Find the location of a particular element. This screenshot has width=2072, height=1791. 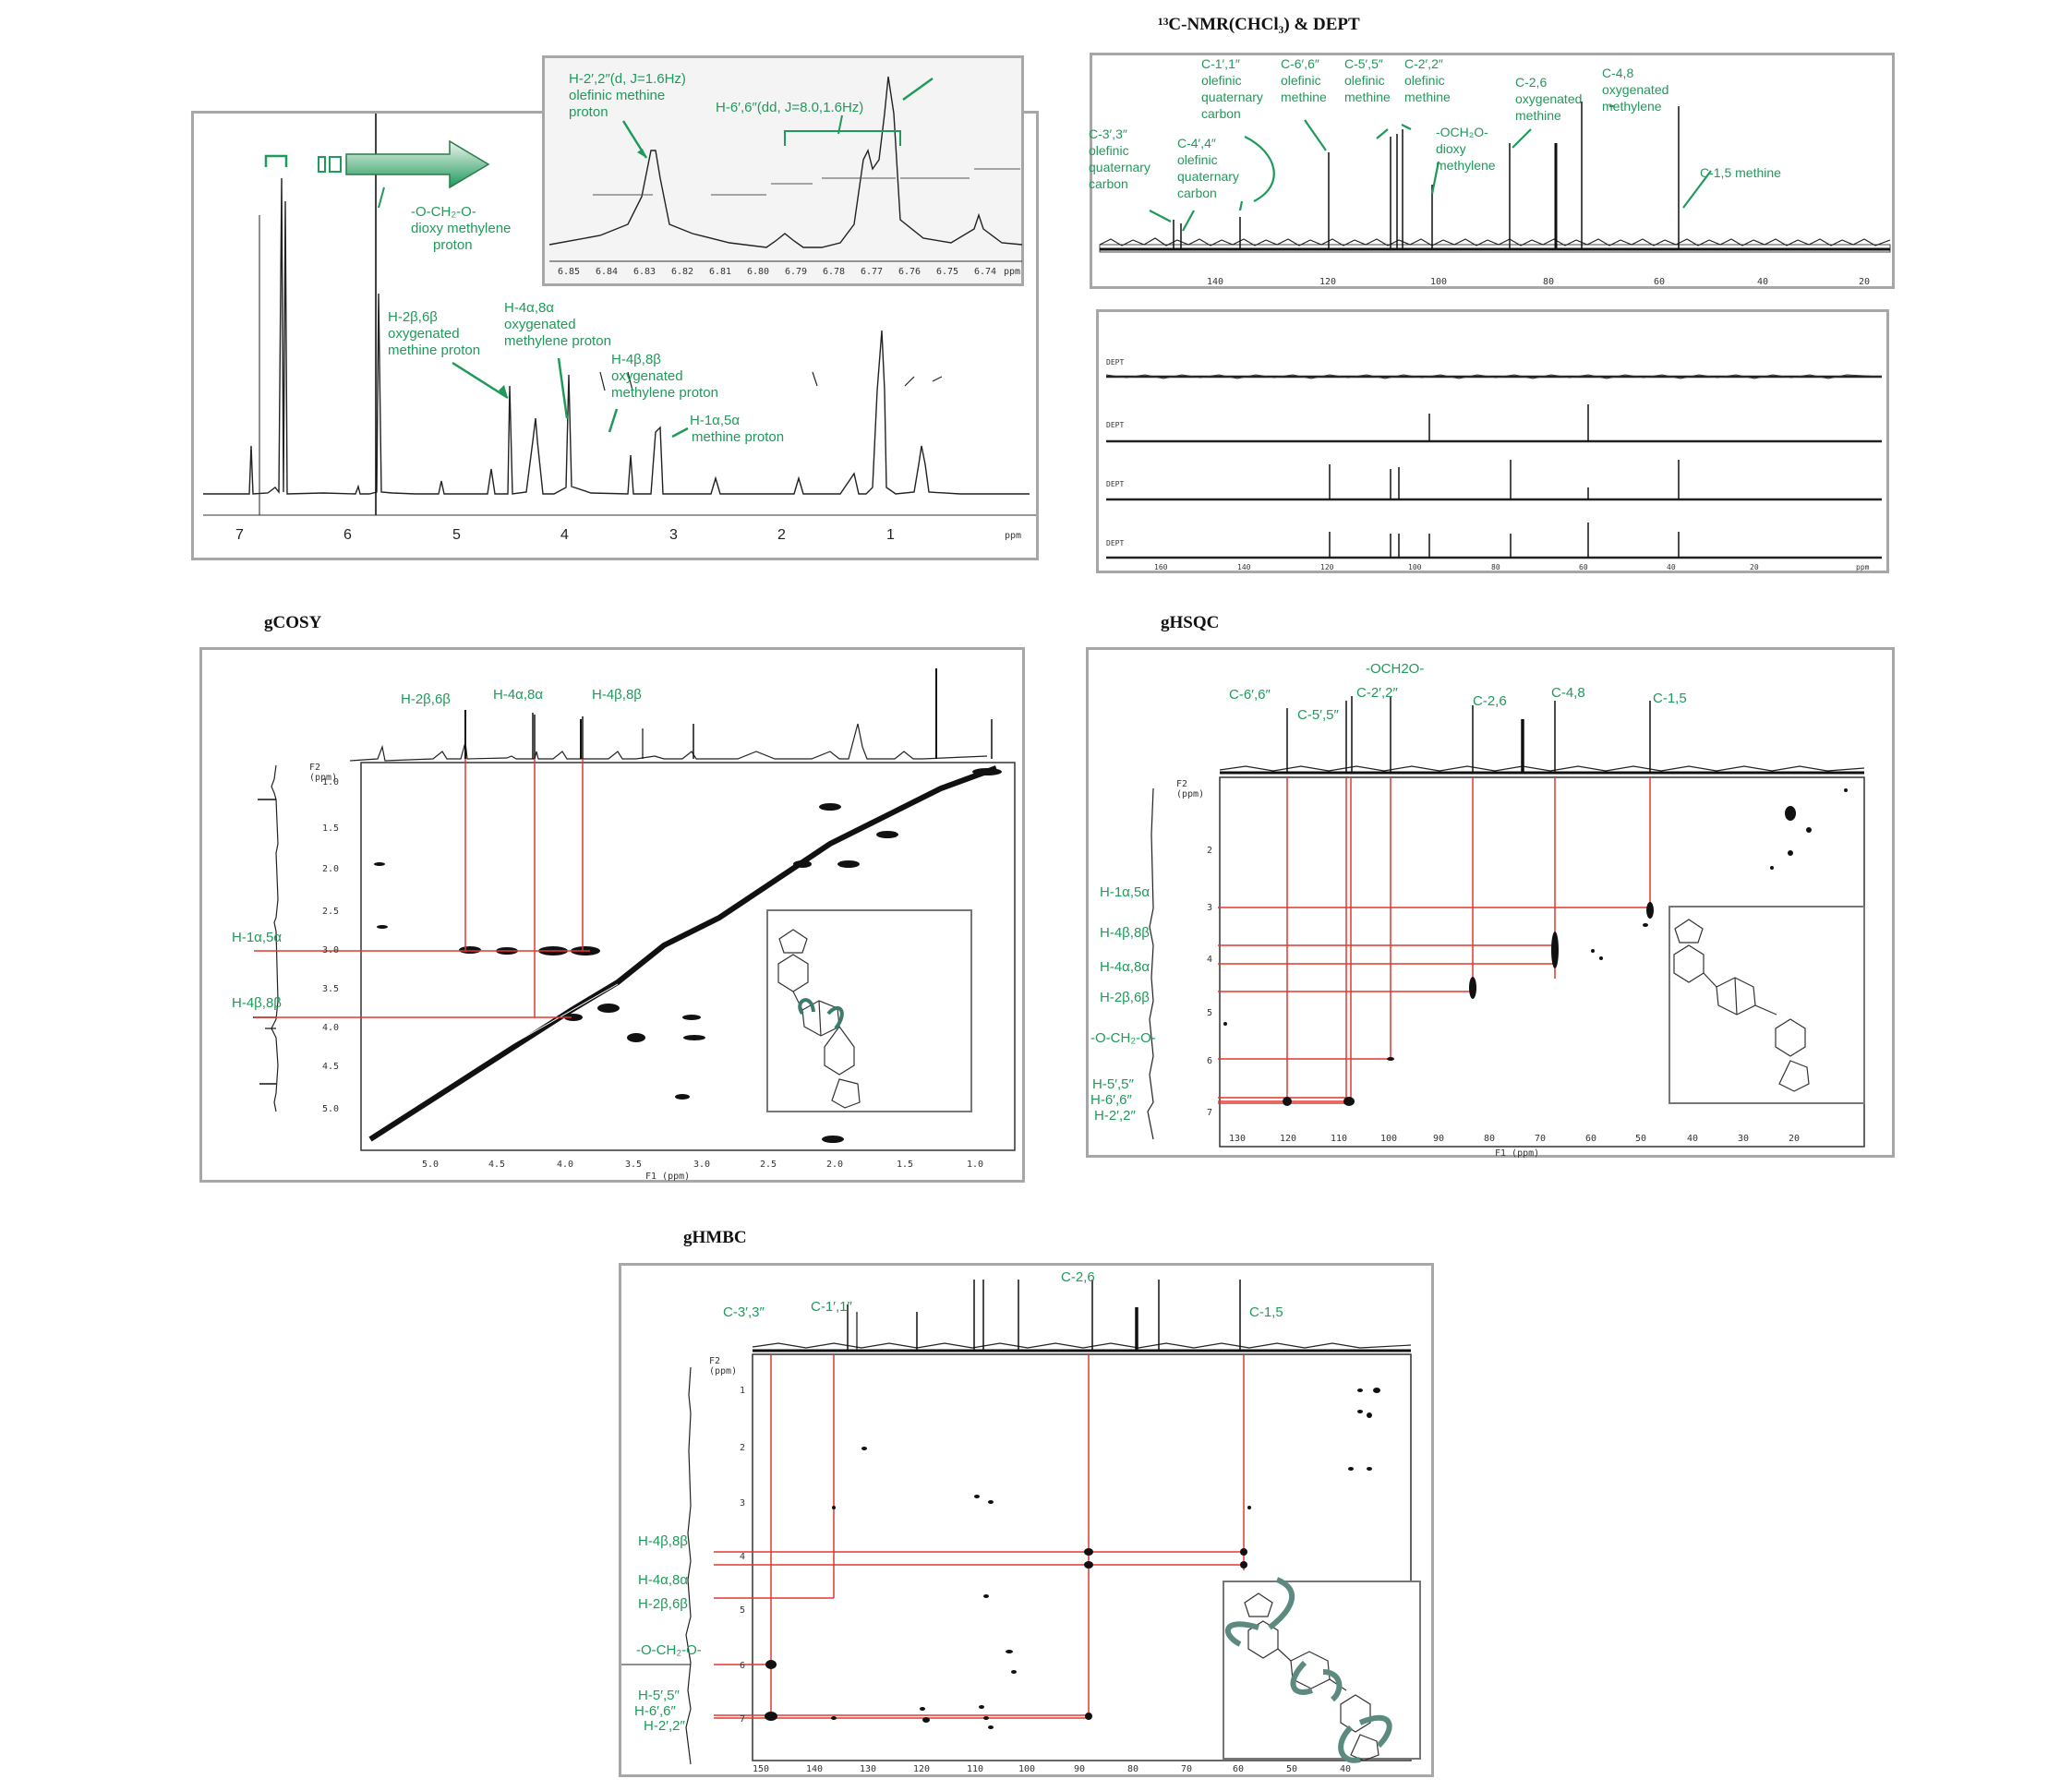

ghsqc-xlabel: F1 (ppm) is located at coordinates (1517, 1154).